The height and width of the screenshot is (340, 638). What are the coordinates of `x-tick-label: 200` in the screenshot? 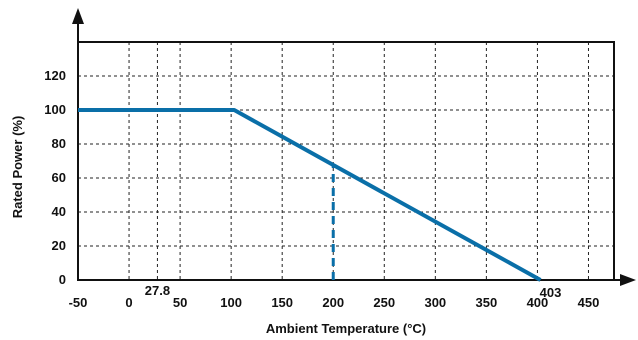 It's located at (333, 302).